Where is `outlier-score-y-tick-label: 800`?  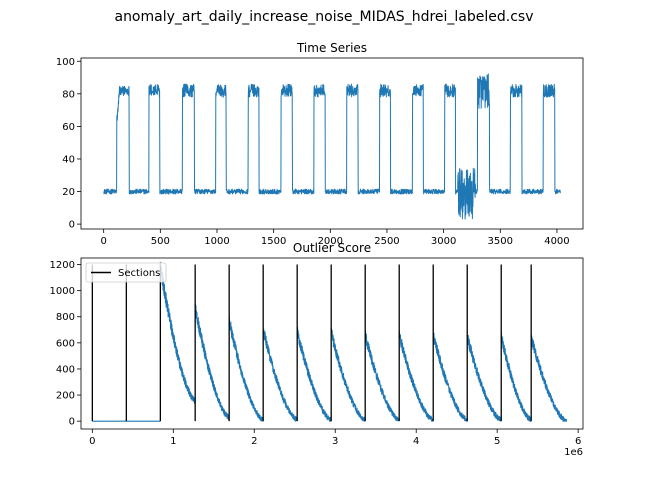 outlier-score-y-tick-label: 800 is located at coordinates (65, 317).